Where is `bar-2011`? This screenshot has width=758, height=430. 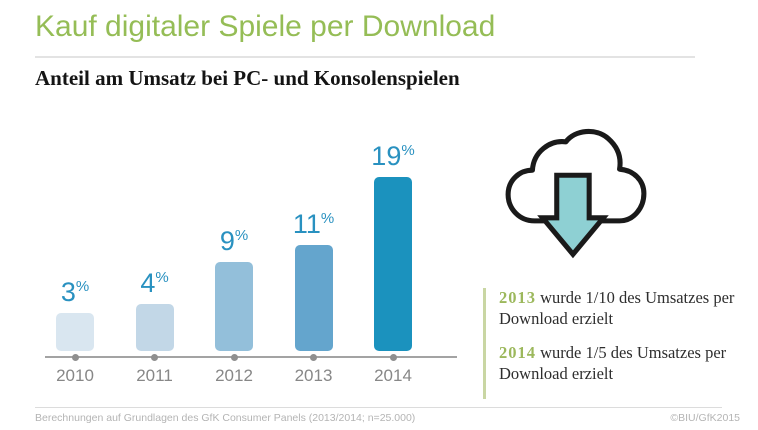 bar-2011 is located at coordinates (154, 327).